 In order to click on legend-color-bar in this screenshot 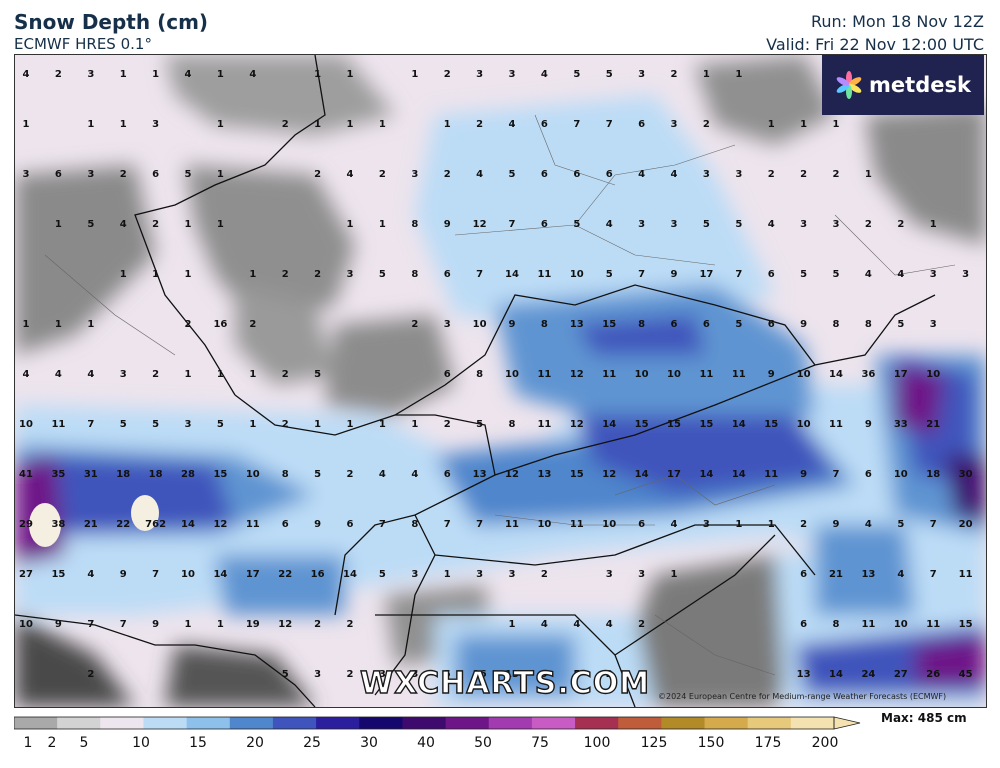, I will do `click(437, 723)`.